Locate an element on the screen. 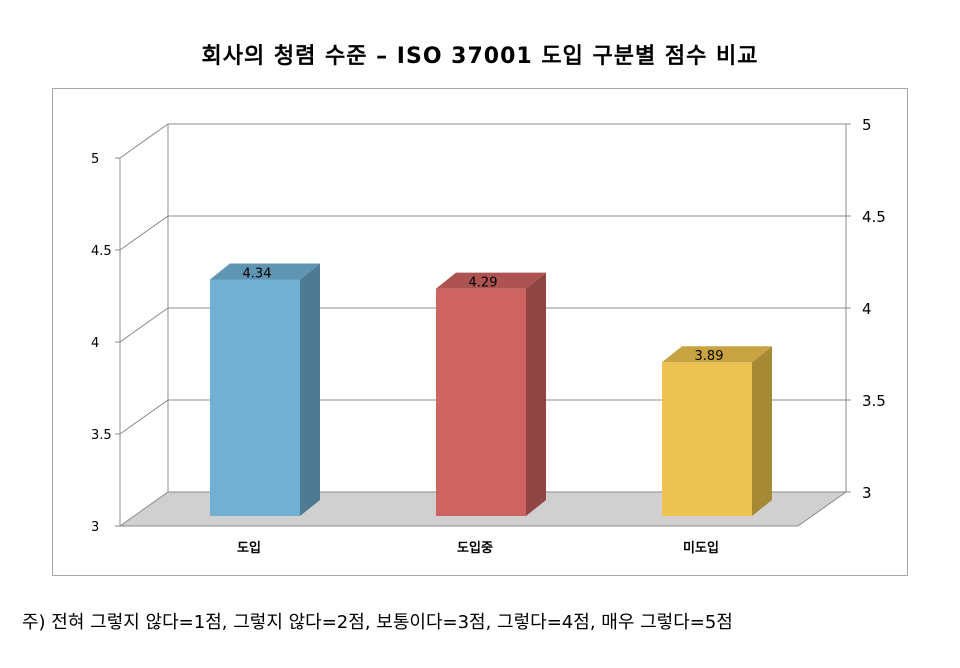 The height and width of the screenshot is (668, 960). chart-title: 회사의 청렴 수준 – ISO 37001 도입 구분별 점수 비교 is located at coordinates (480, 56).